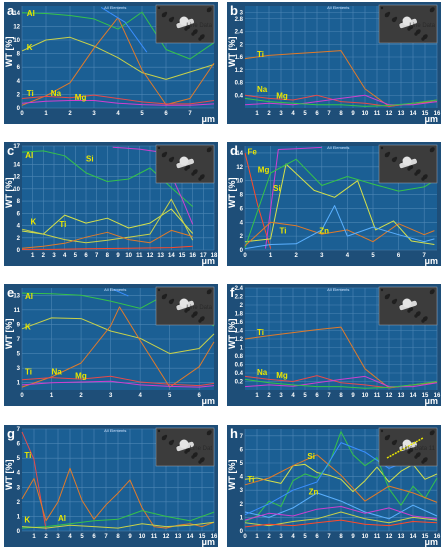 The width and height of the screenshot is (444, 550). I want to click on y-tick-label: 13, so click(16, 296).